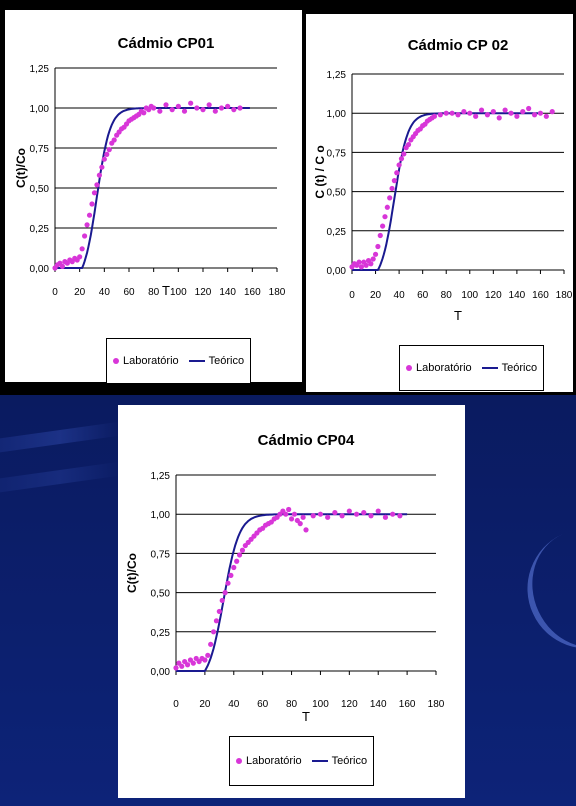 This screenshot has height=806, width=576. I want to click on legend-label-lab: Laboratório, so click(444, 368).